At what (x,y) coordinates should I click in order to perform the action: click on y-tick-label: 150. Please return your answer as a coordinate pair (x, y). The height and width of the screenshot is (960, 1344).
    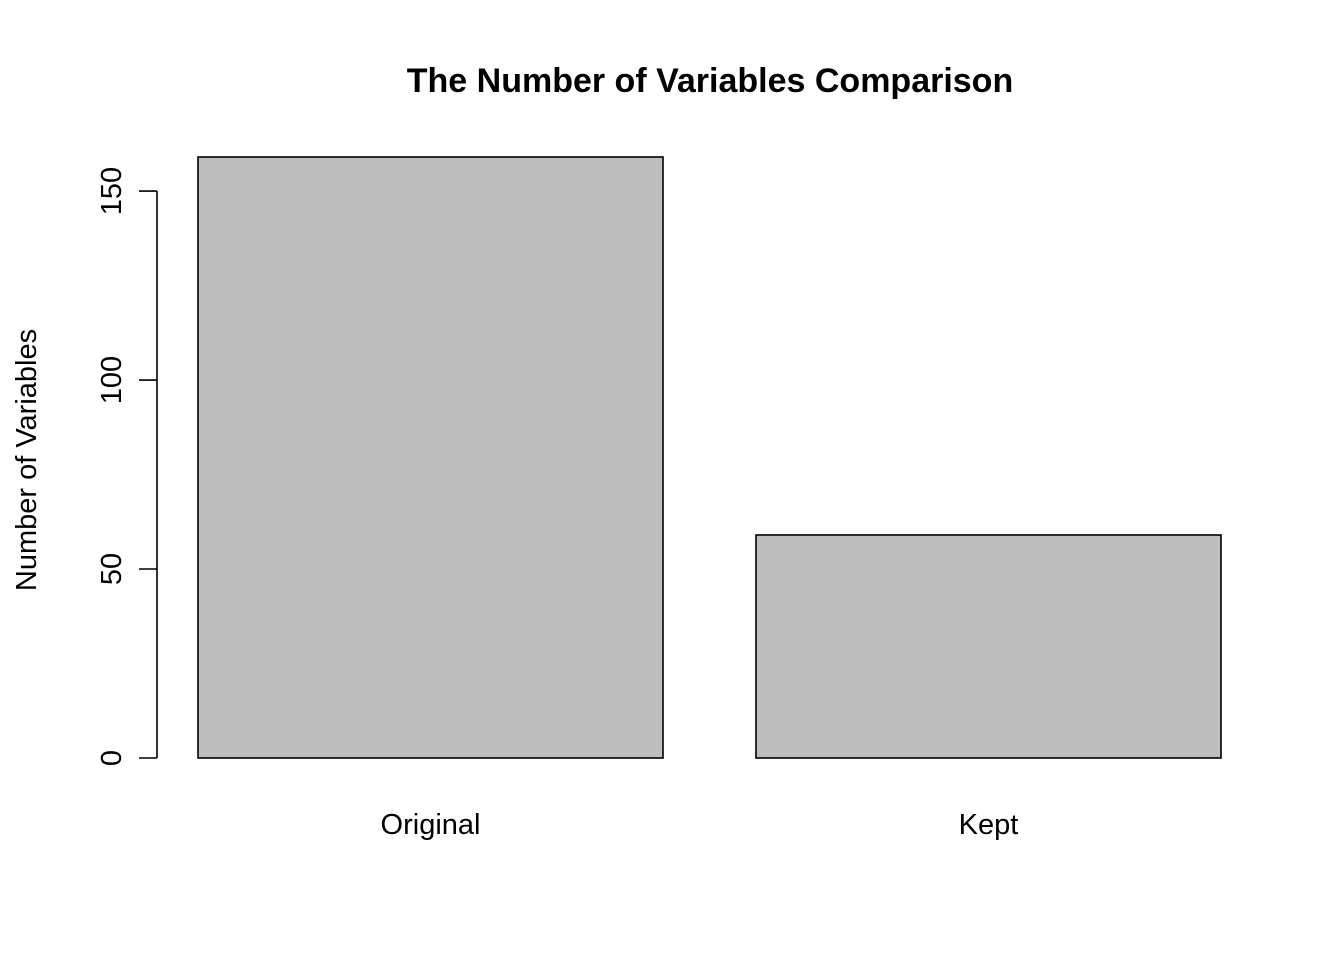
    Looking at the image, I should click on (112, 191).